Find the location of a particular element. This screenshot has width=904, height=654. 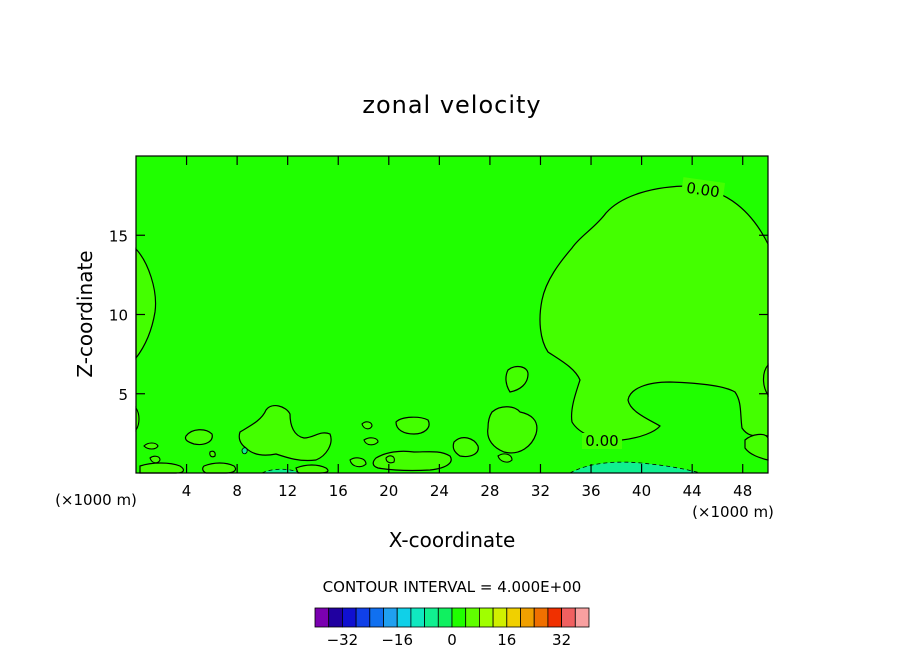

colorbar-labels: −32 −16 0 16 32 is located at coordinates (449, 640).